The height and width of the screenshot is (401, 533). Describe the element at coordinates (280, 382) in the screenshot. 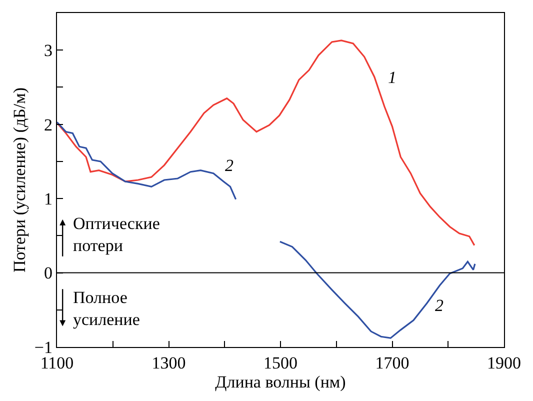

I see `x-axis-title: Длина волны (нм)` at that location.